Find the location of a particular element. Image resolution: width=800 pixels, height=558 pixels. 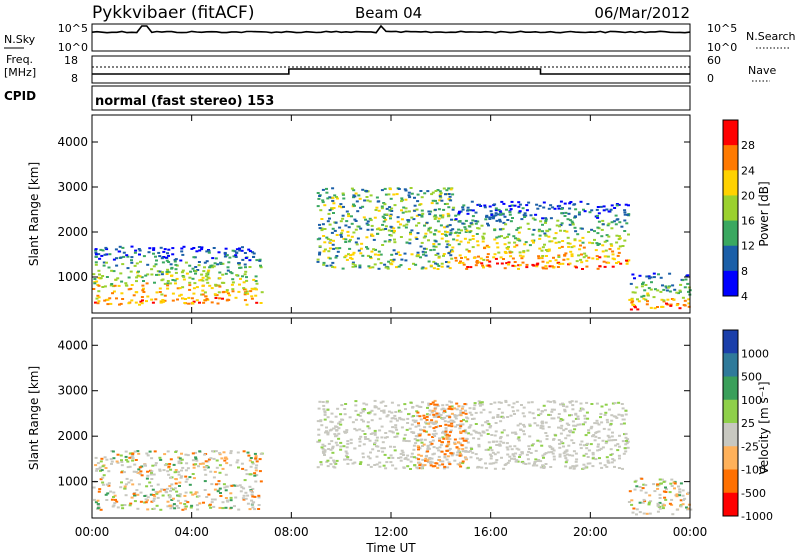

date-label: 06/Mar/2012 is located at coordinates (642, 13).